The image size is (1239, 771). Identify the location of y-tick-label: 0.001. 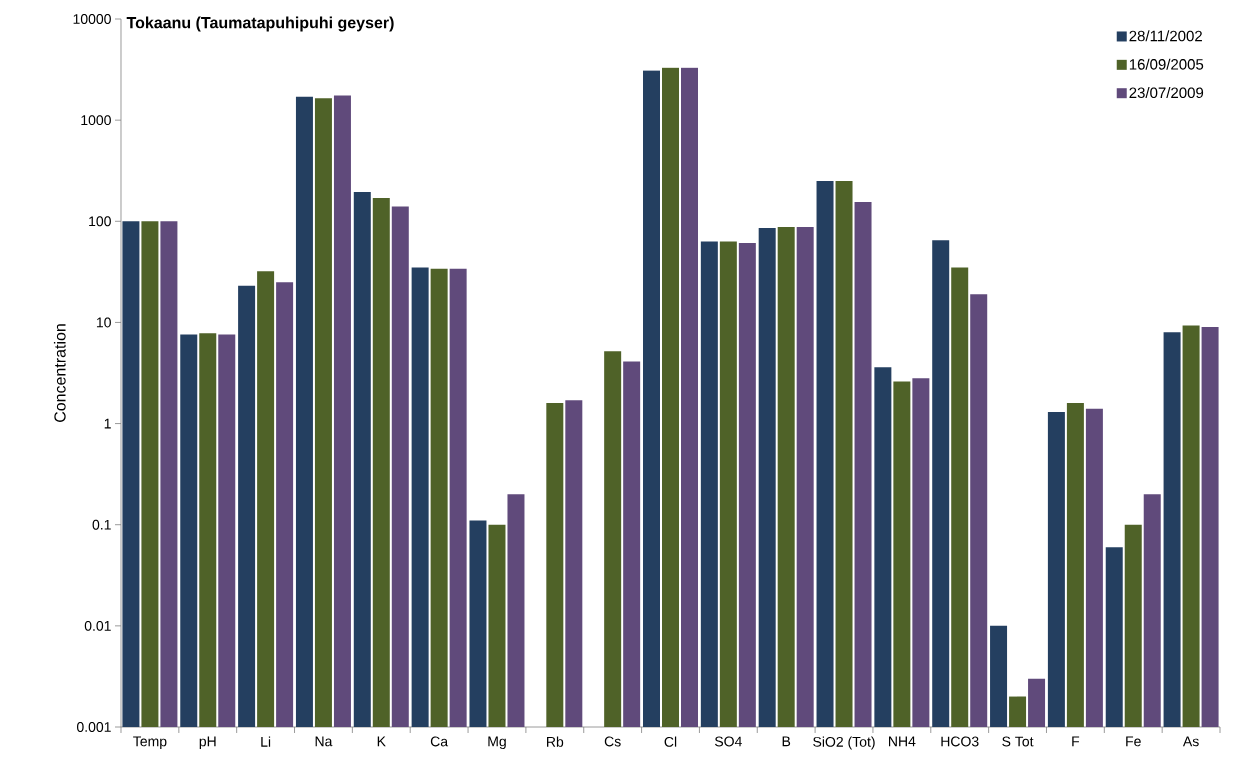
(93, 727).